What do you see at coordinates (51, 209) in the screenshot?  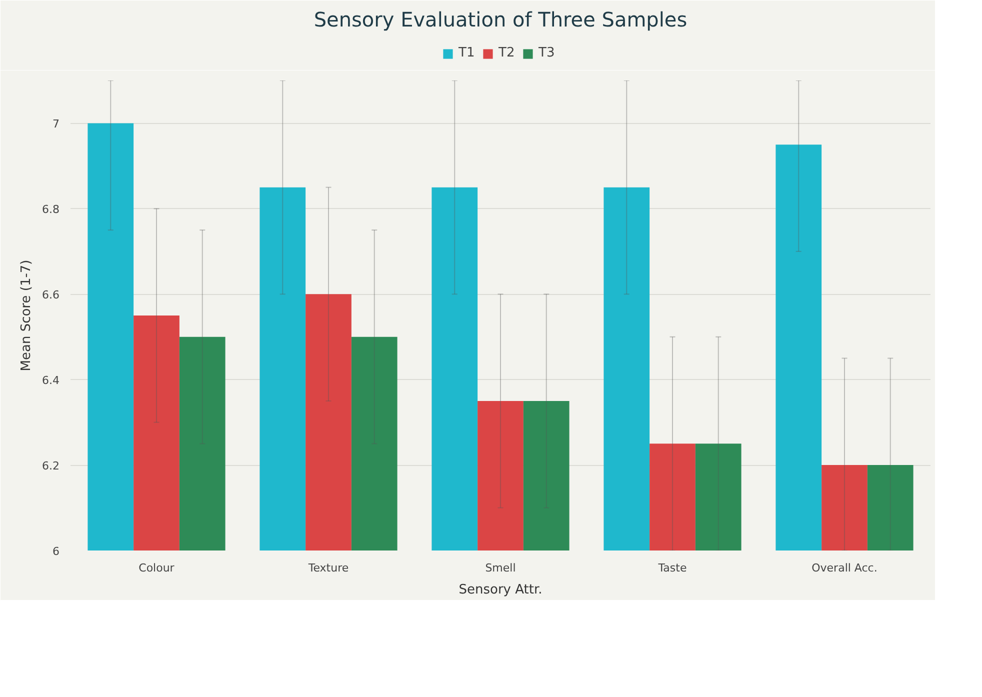 I see `y-tick-label: 6.8` at bounding box center [51, 209].